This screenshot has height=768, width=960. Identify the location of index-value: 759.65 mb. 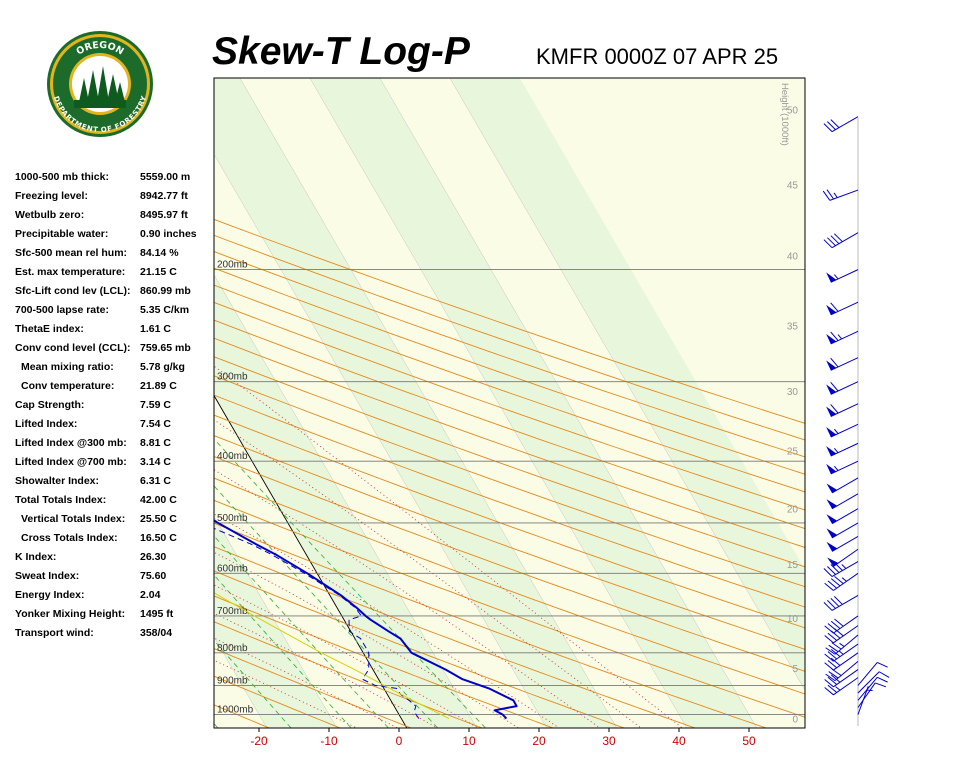
(165, 348).